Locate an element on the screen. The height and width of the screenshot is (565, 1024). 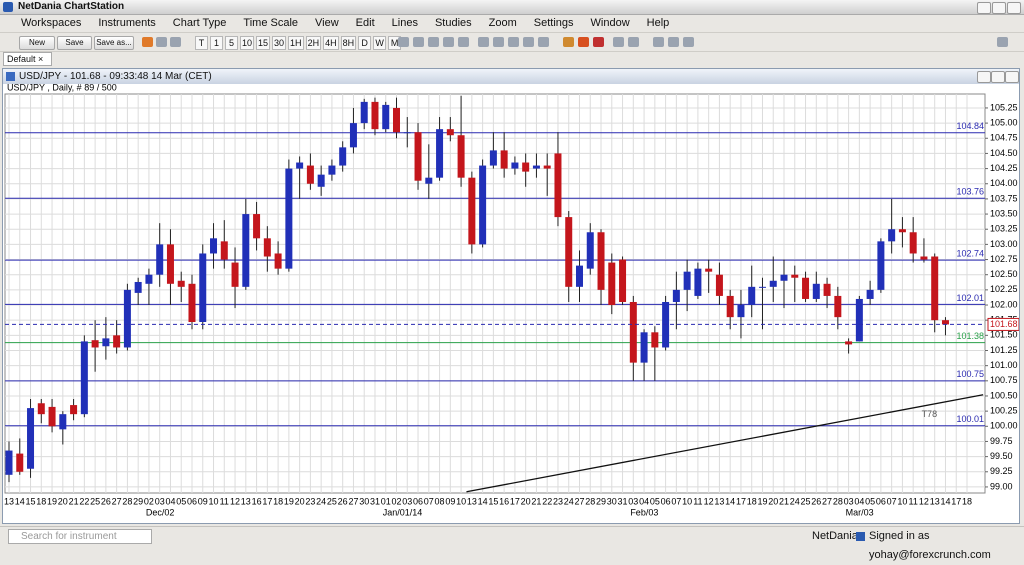
period-button: 5 is located at coordinates (231, 43).